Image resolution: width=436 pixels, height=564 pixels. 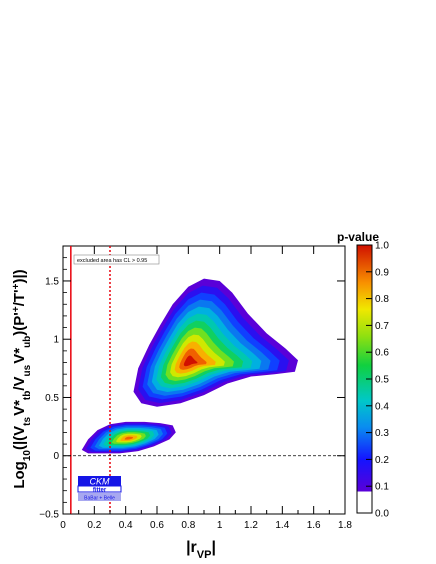 I want to click on ckmfitter-logo: CKM fitter BaBar + Belle, so click(x=99, y=489).